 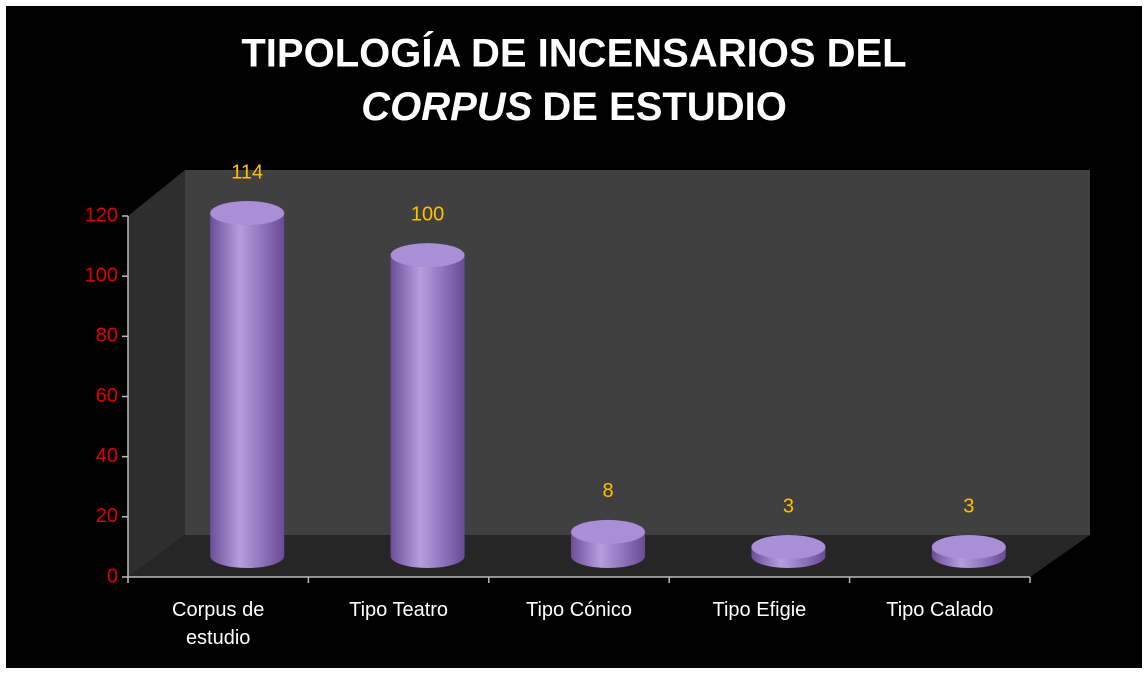 I want to click on y-tick-label: 100, so click(x=101, y=275).